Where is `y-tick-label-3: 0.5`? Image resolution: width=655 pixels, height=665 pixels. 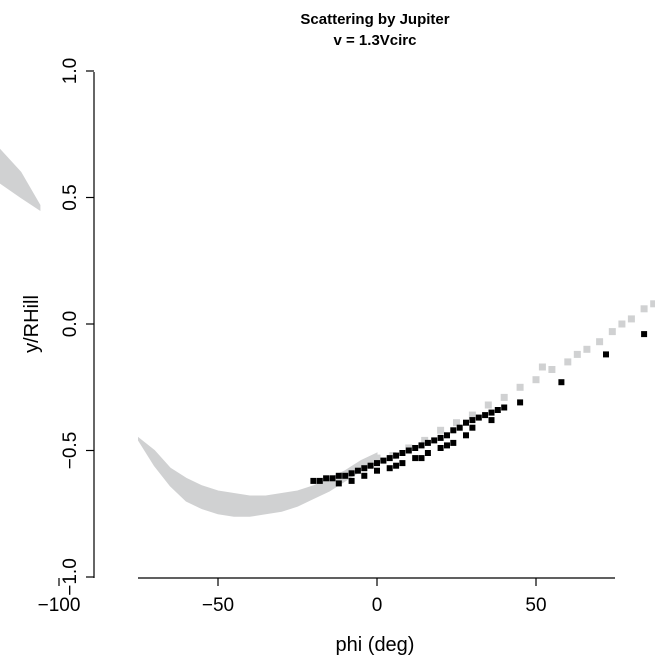 y-tick-label-3: 0.5 is located at coordinates (70, 197).